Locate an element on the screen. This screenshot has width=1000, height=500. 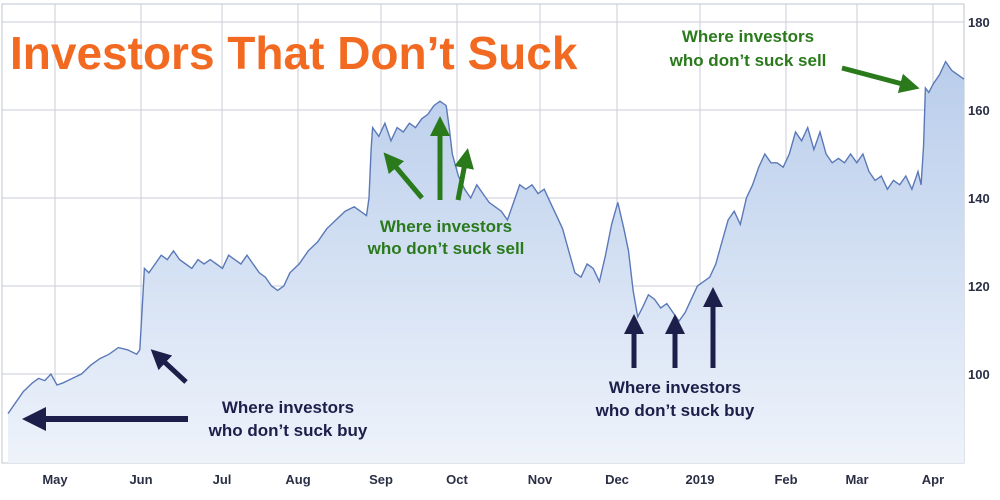
x-tick-label: Mar is located at coordinates (856, 479).